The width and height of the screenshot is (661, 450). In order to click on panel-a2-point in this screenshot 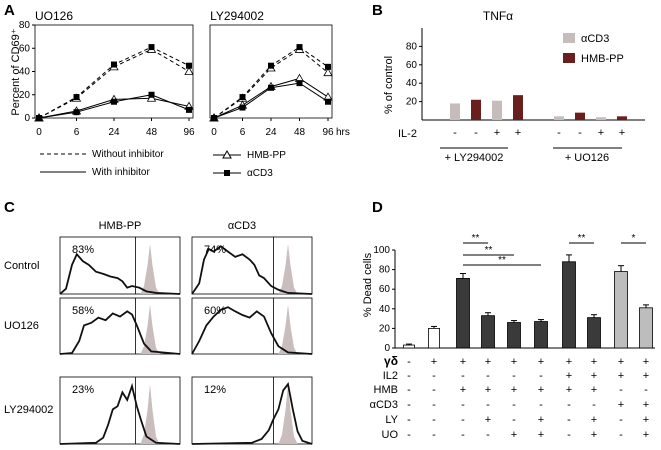, I will do `click(328, 72)`.